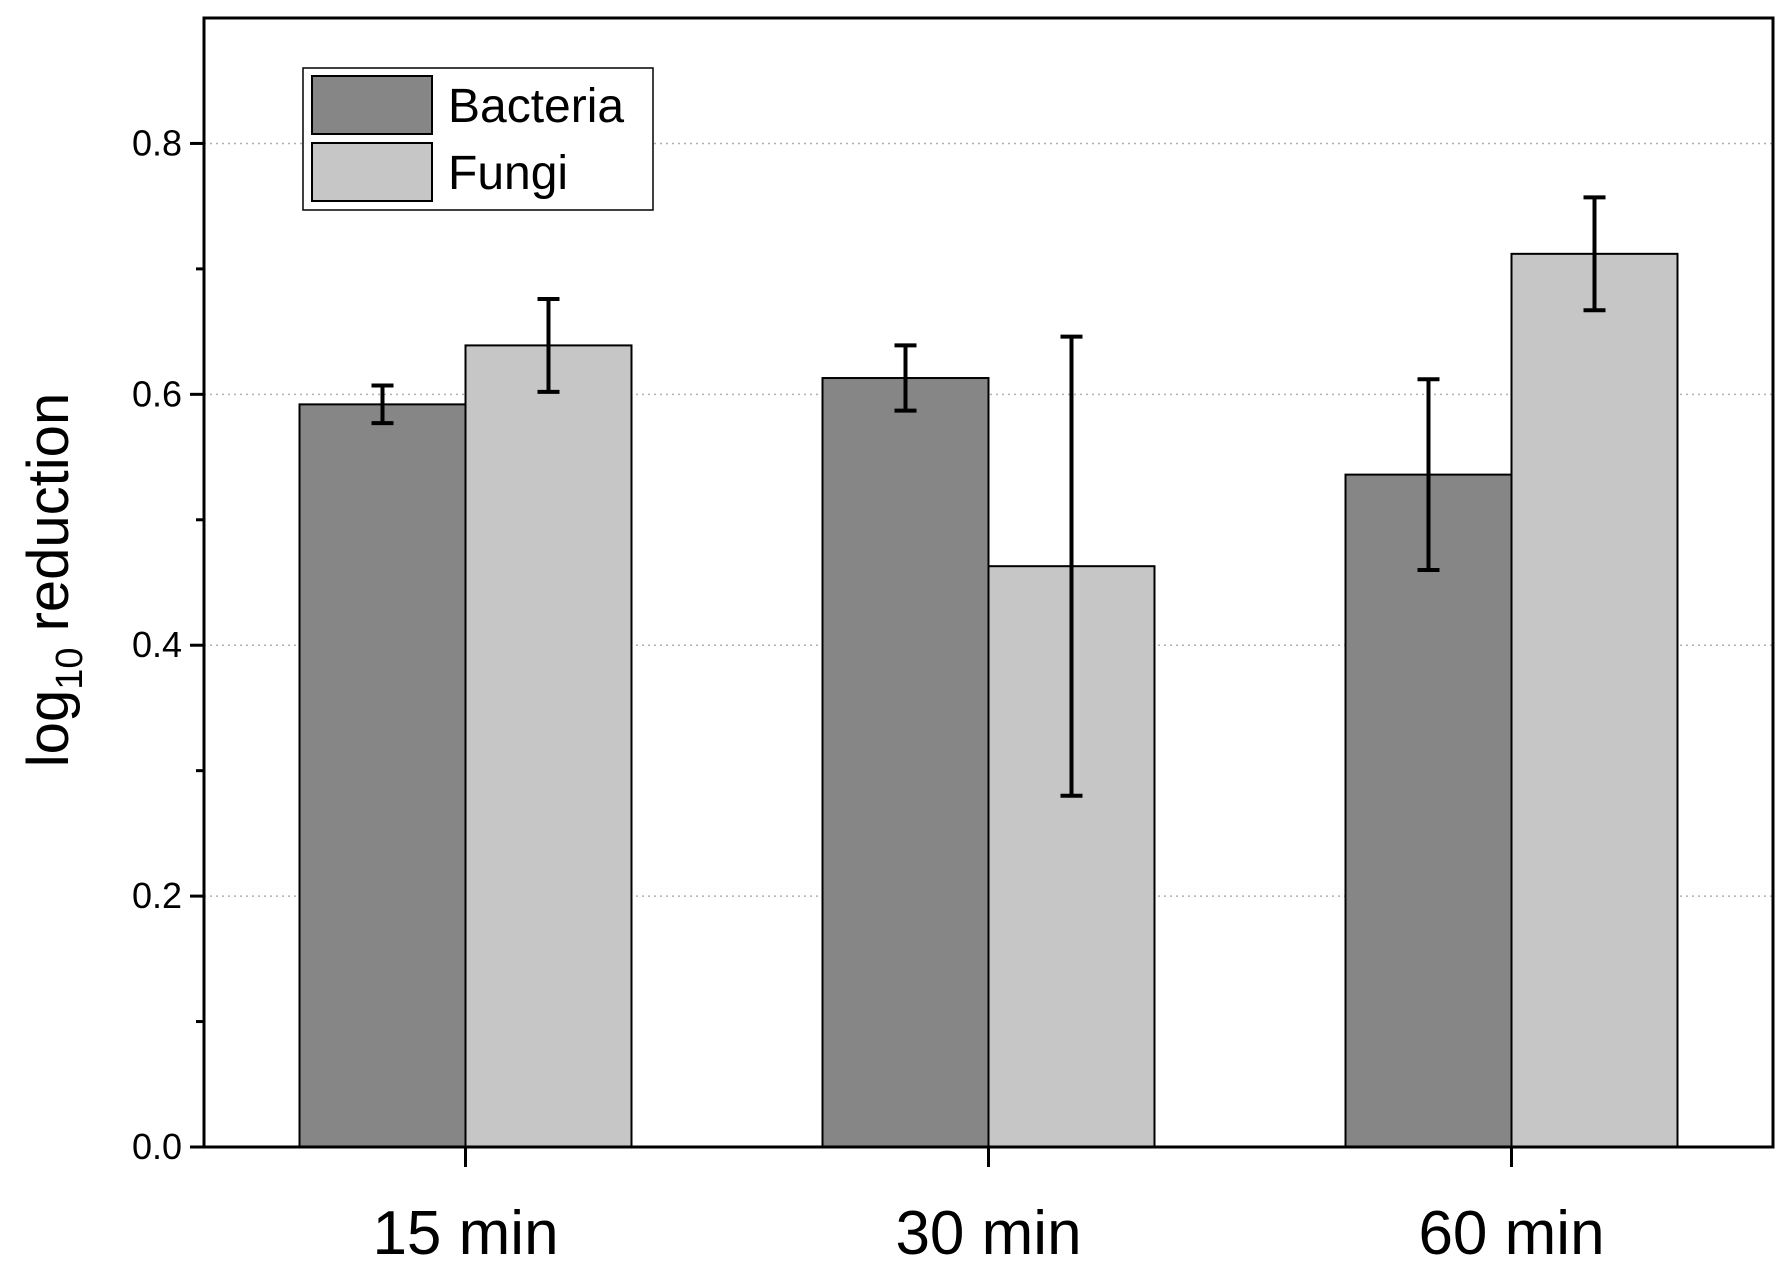 Image resolution: width=1780 pixels, height=1269 pixels. I want to click on y-tick-label: 0.6, so click(157, 393).